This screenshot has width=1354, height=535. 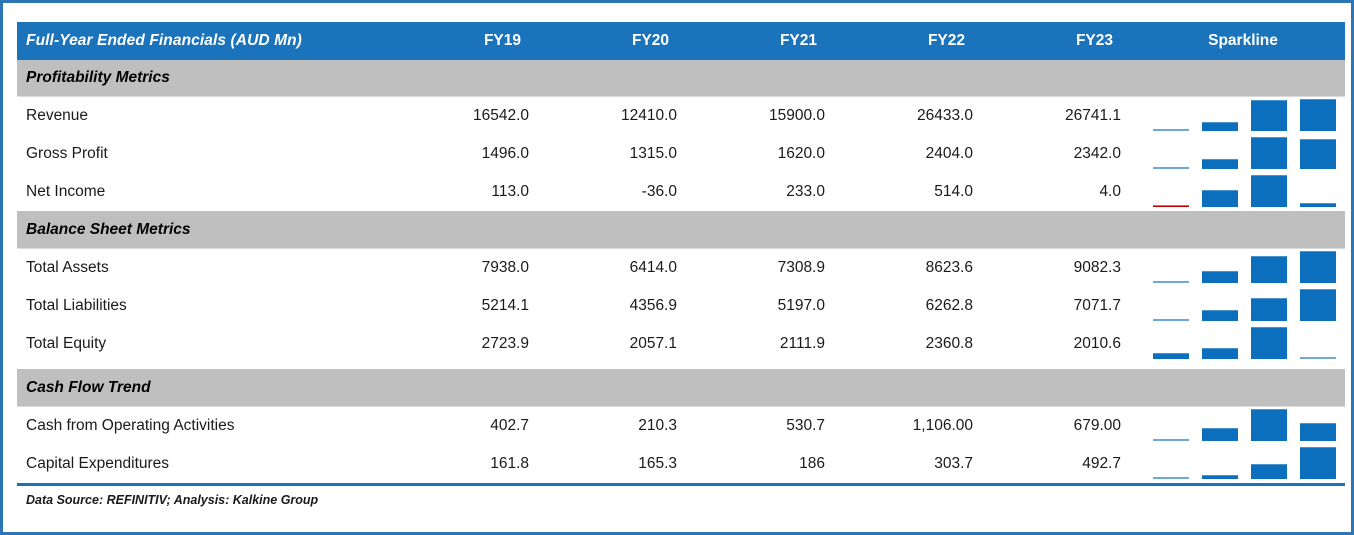 I want to click on value-cell: 7938.0, so click(x=505, y=267).